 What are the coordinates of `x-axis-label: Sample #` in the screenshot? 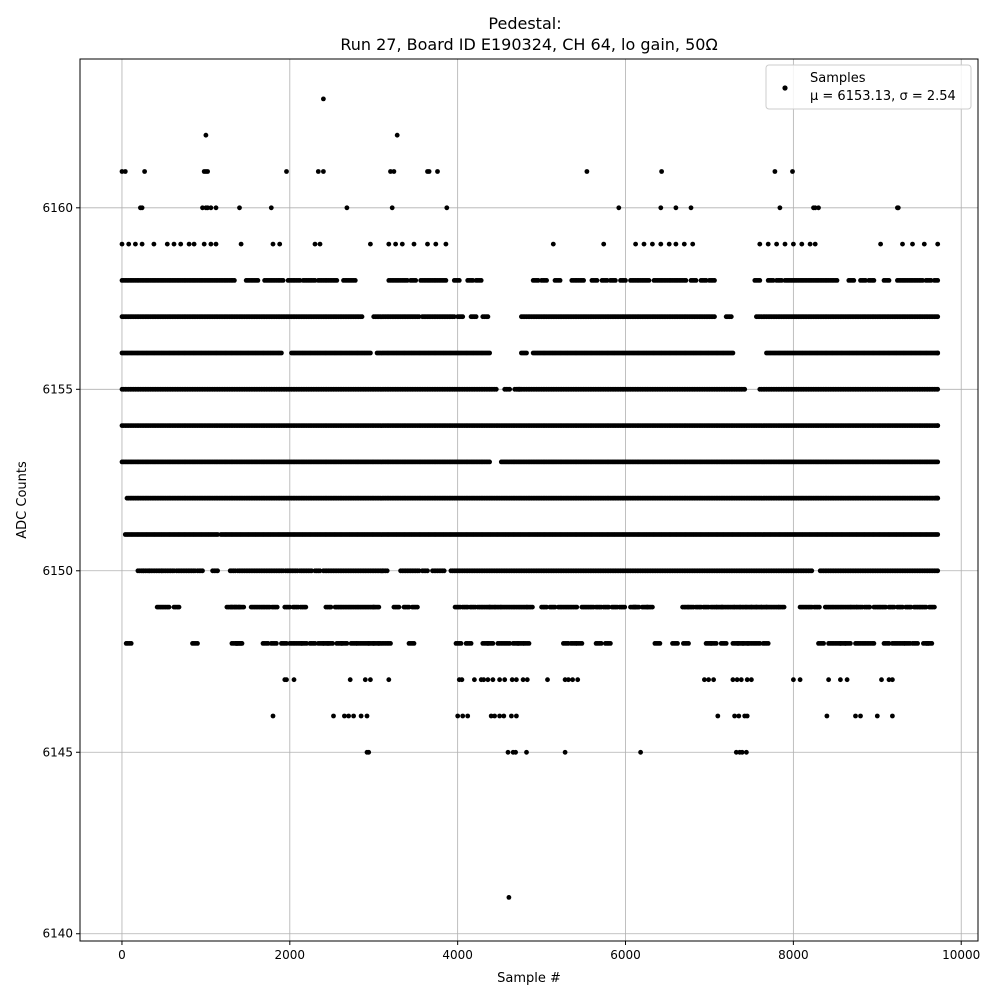 It's located at (529, 978).